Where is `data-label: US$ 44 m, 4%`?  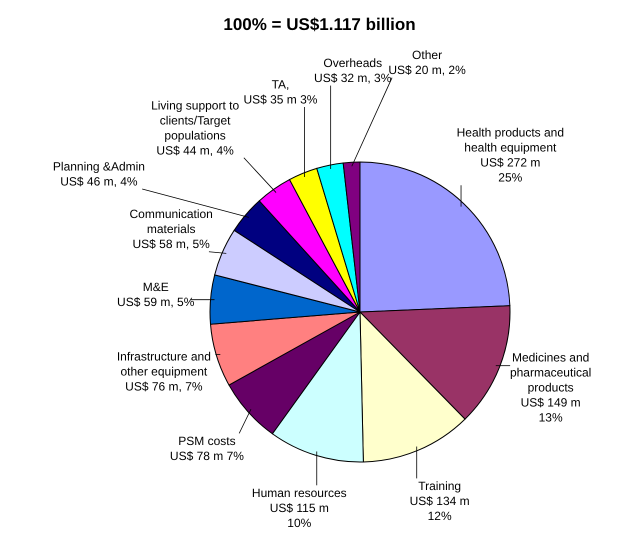
data-label: US$ 44 m, 4% is located at coordinates (195, 150).